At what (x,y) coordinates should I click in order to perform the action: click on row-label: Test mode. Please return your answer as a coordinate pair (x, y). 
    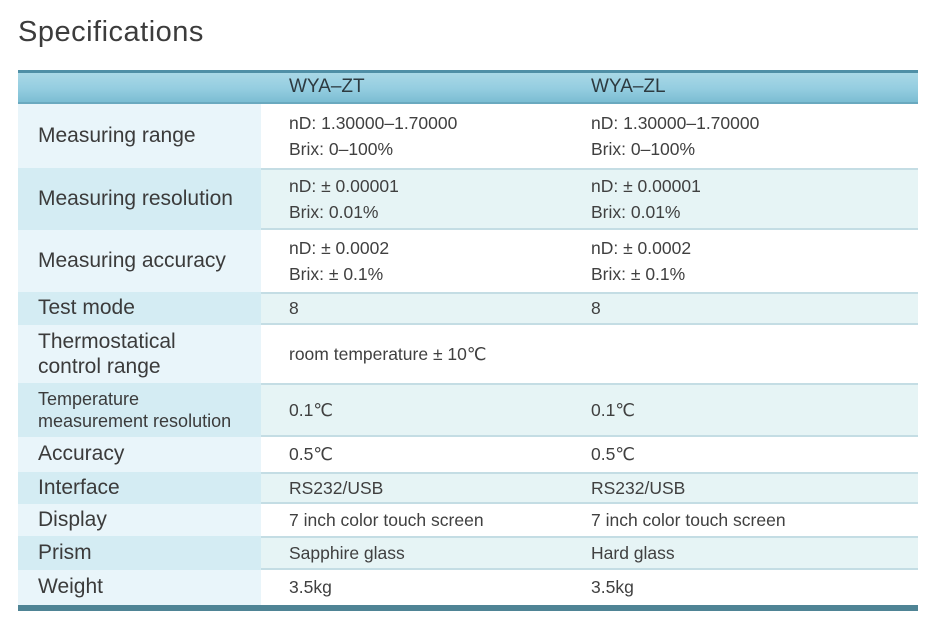
    Looking at the image, I should click on (139, 308).